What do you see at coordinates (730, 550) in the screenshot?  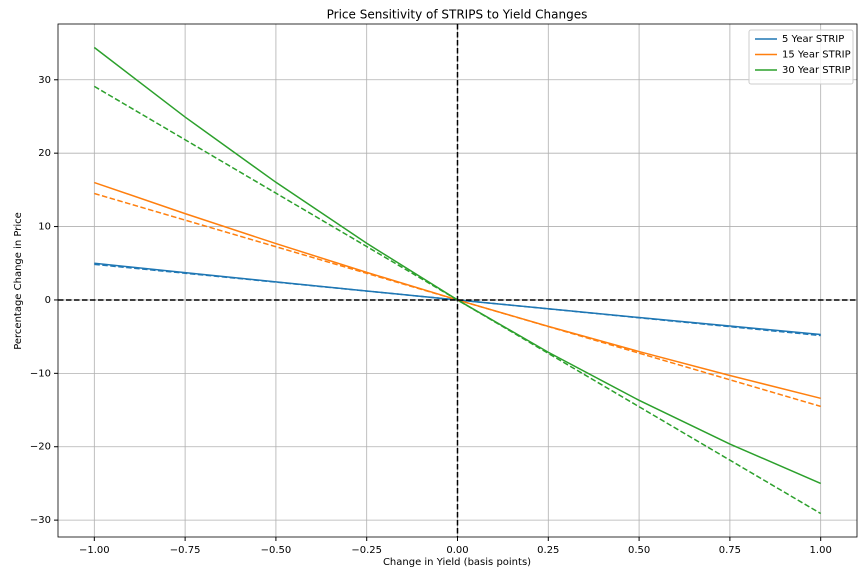 I see `x-tick-label: 0.75` at bounding box center [730, 550].